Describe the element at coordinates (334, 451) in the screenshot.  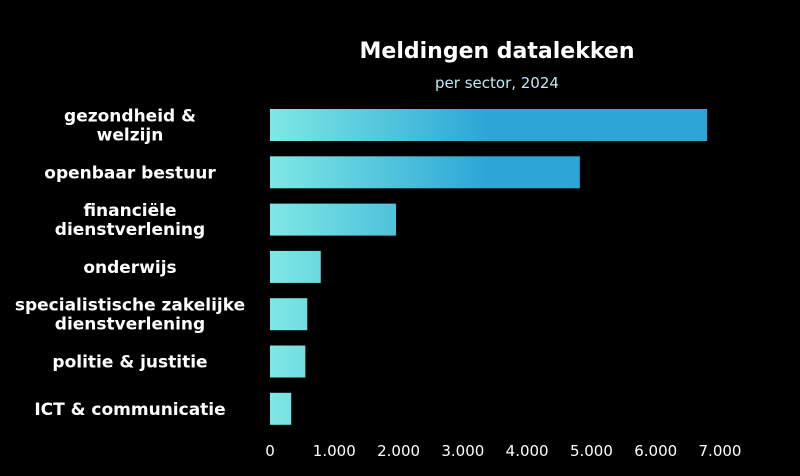
I see `x-tick-label-1: 1.000` at that location.